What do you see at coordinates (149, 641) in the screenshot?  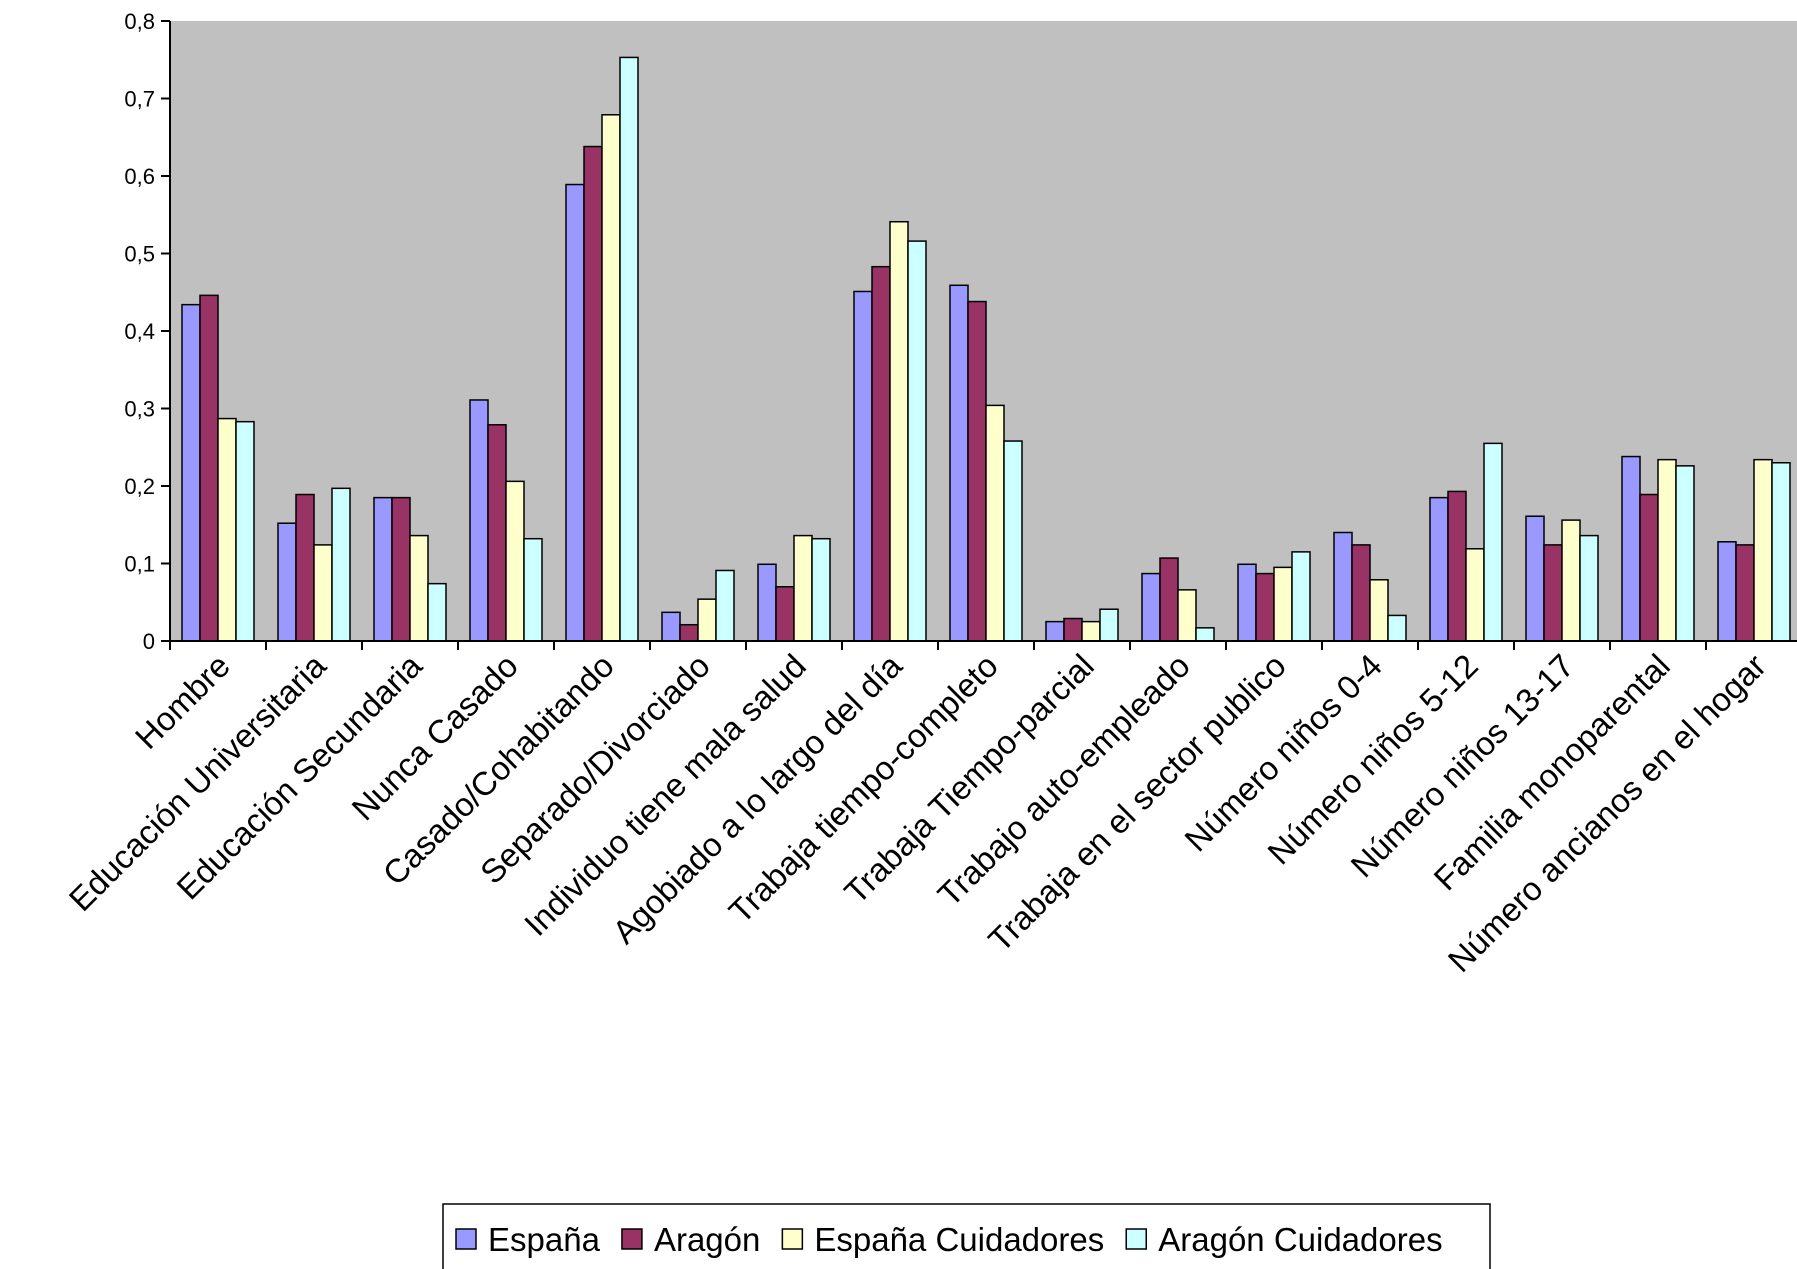 I see `y-tick-label: 0` at bounding box center [149, 641].